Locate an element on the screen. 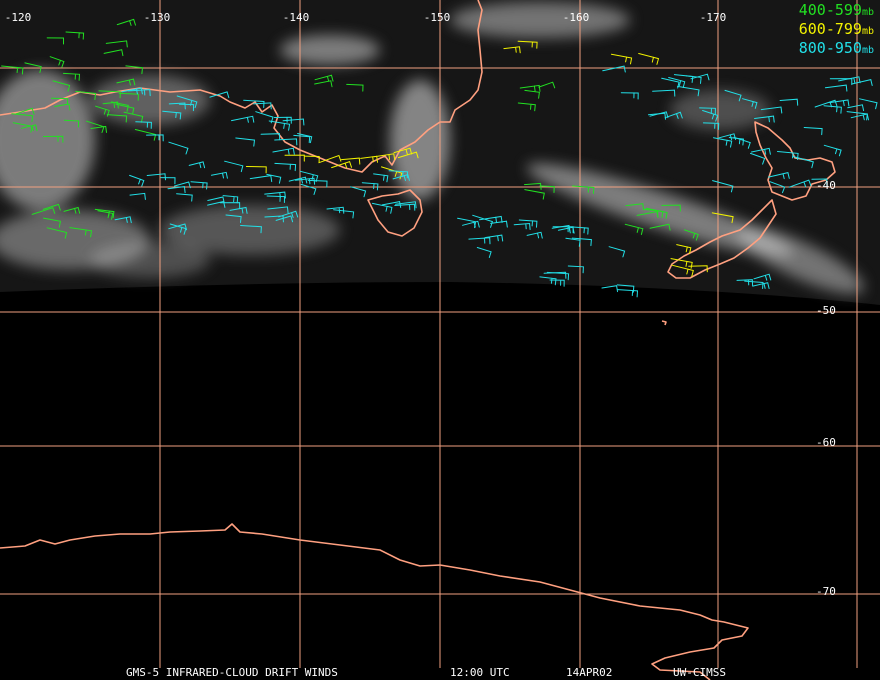 This screenshot has width=880, height=680. lat-label-40s: -40 is located at coordinates (826, 185).